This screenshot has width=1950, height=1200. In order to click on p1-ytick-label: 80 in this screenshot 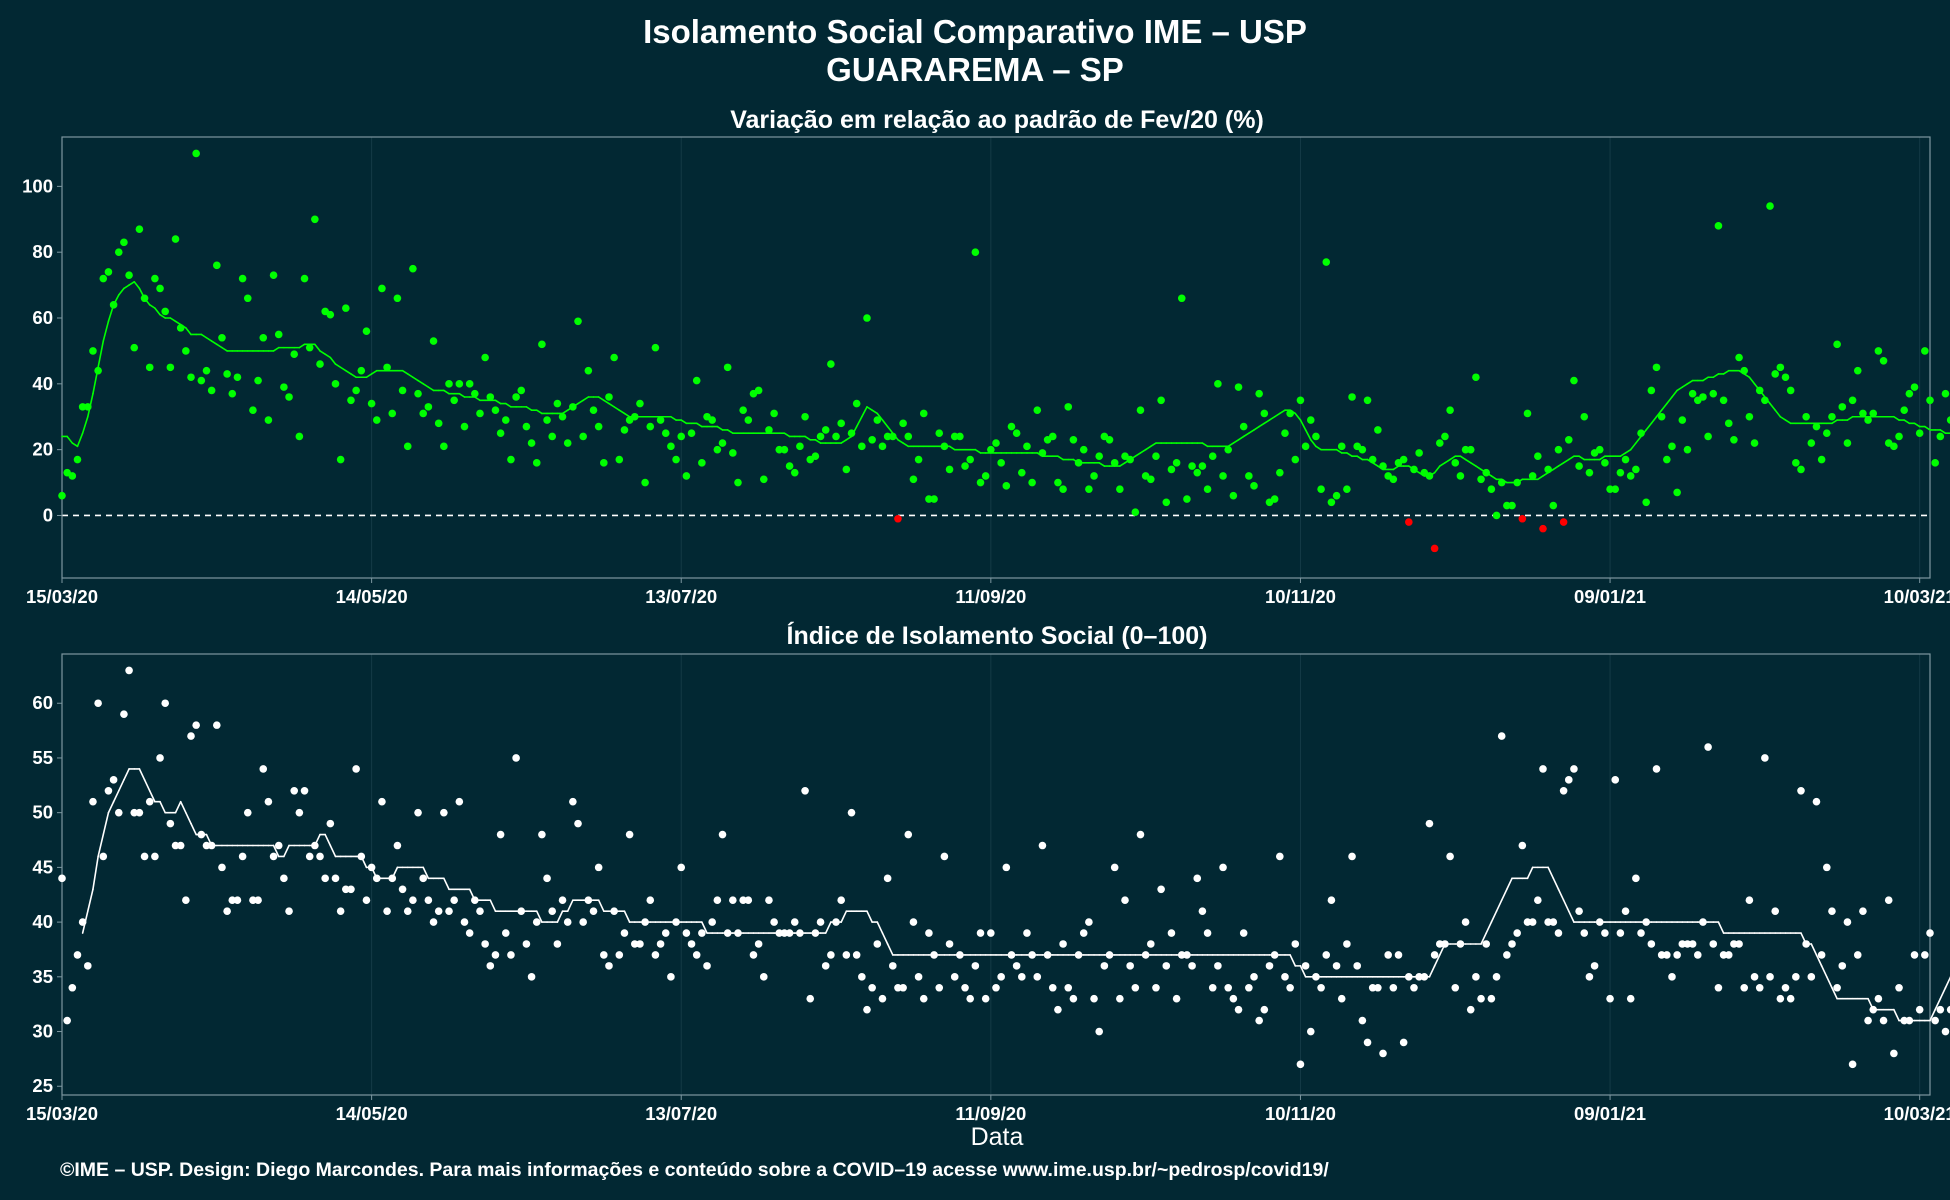, I will do `click(42, 251)`.